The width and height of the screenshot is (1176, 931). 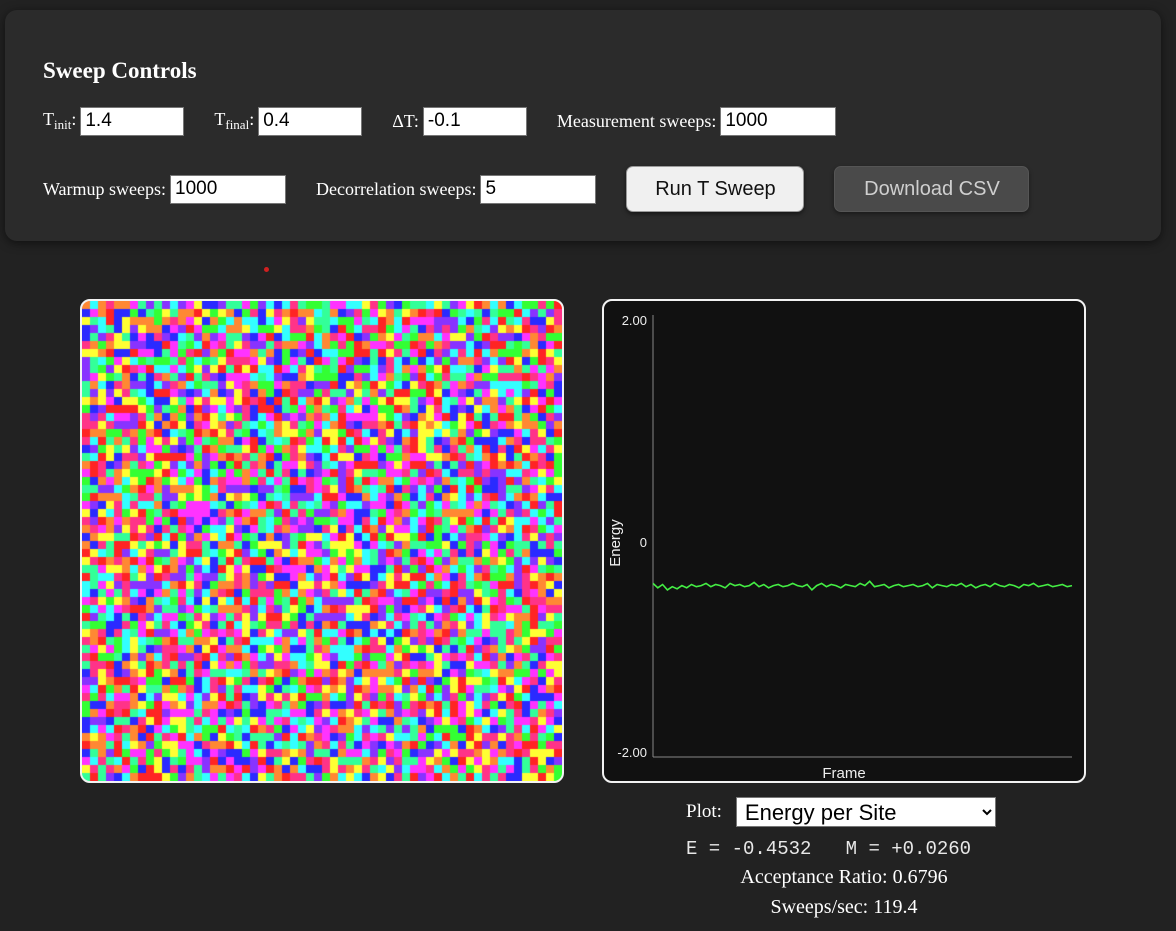 I want to click on y-tick-label: 2.00, so click(x=634, y=320).